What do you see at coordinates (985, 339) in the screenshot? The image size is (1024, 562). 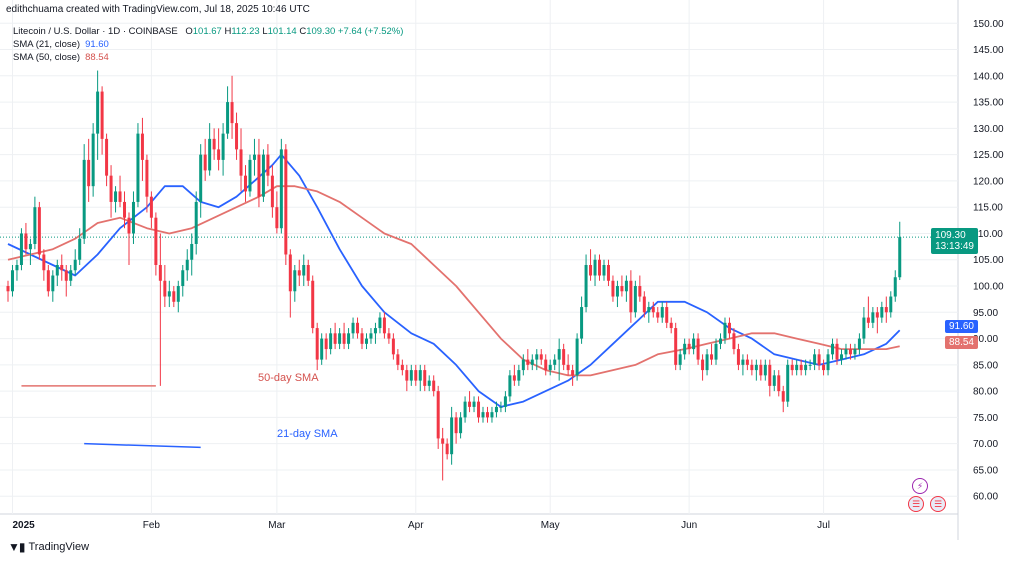 I see `y-tick-label: 90.00` at bounding box center [985, 339].